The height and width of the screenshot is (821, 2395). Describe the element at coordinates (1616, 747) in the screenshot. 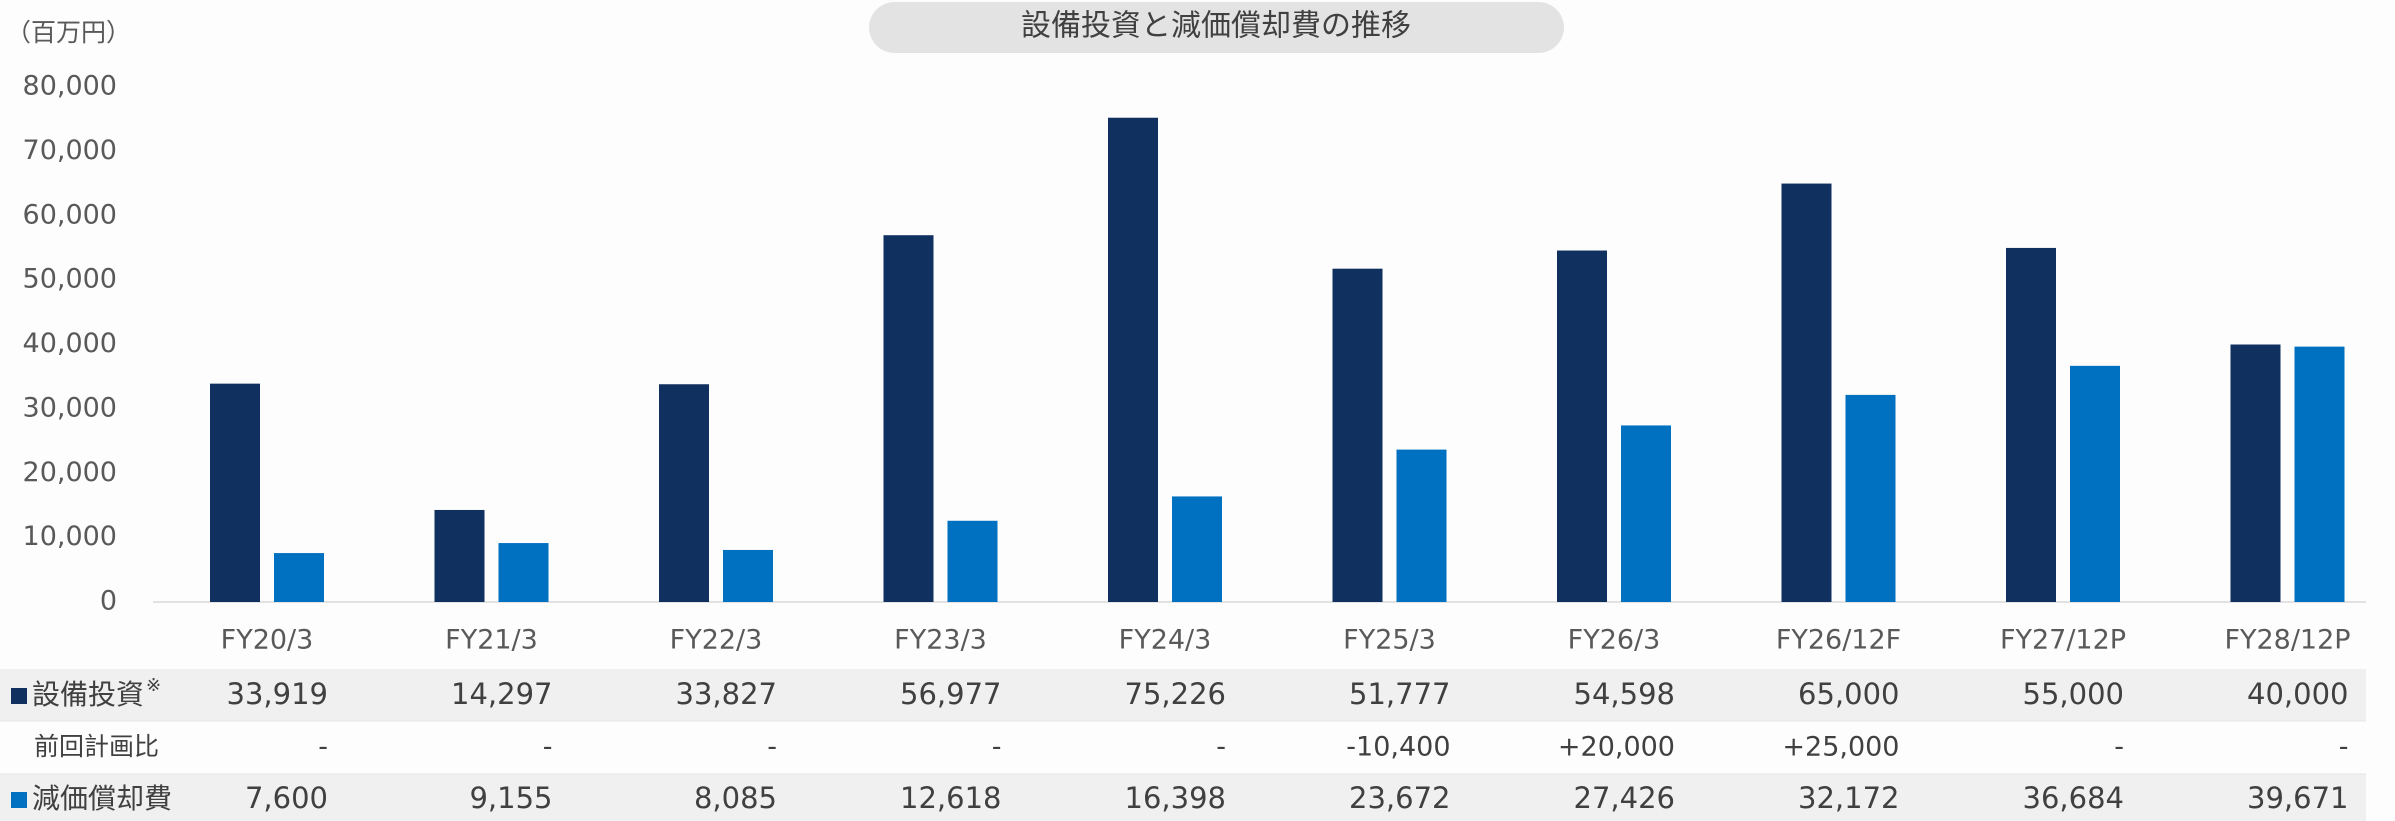

I see `table-value: +20,000` at that location.